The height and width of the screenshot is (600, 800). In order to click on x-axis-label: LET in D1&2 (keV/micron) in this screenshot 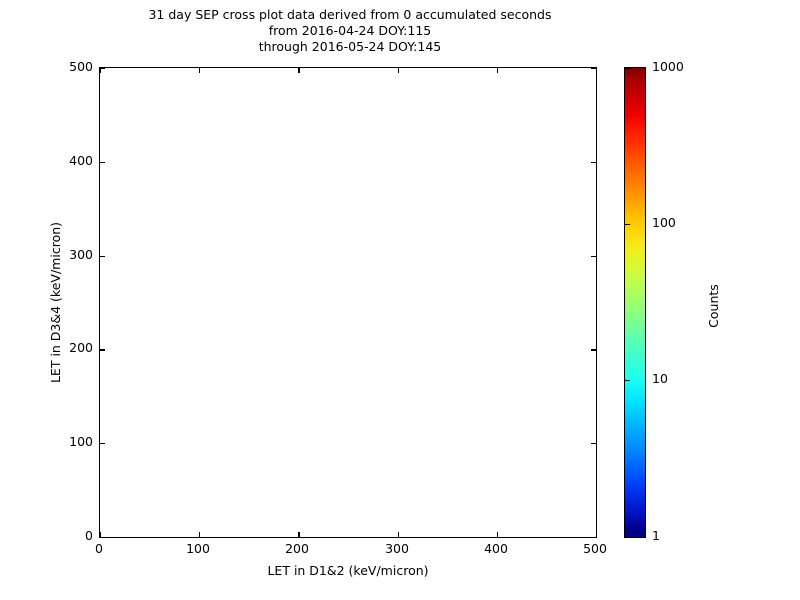, I will do `click(348, 570)`.